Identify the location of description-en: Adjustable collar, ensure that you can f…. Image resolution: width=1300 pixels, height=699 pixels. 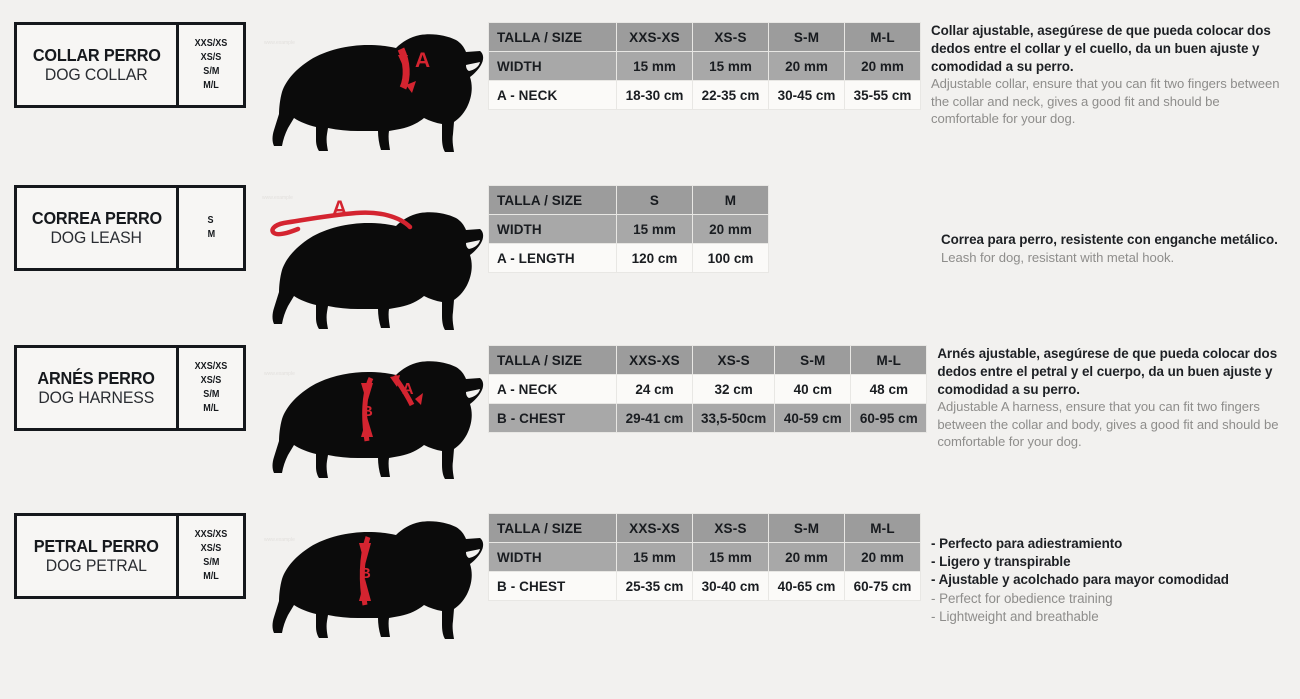
(1105, 101).